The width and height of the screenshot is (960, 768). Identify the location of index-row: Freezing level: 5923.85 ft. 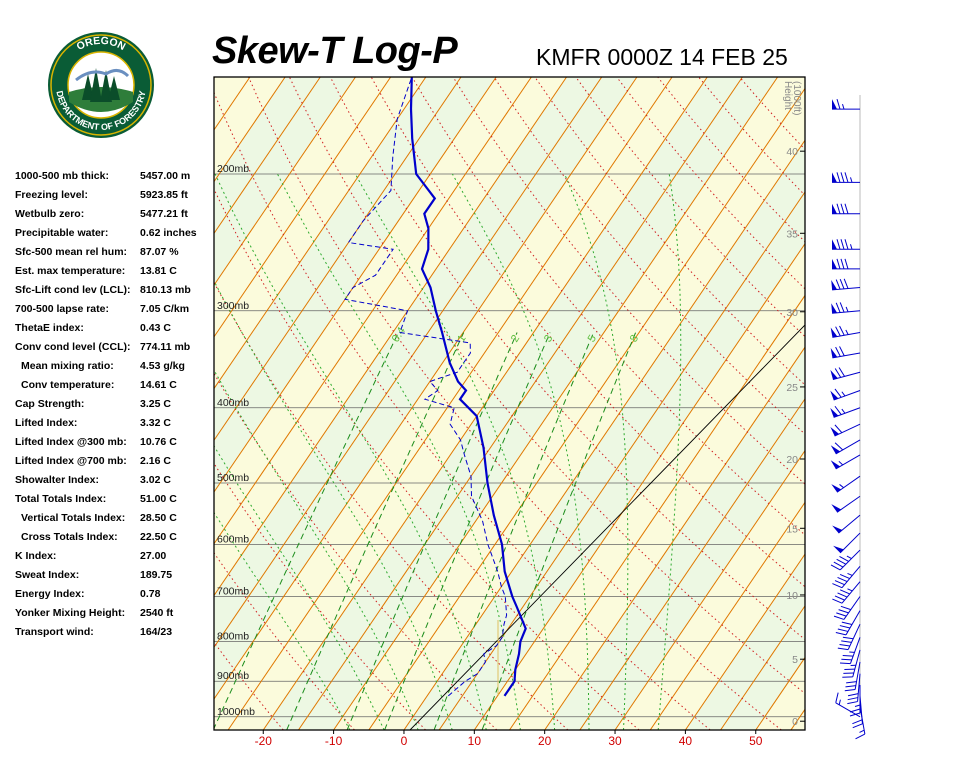
(115, 196).